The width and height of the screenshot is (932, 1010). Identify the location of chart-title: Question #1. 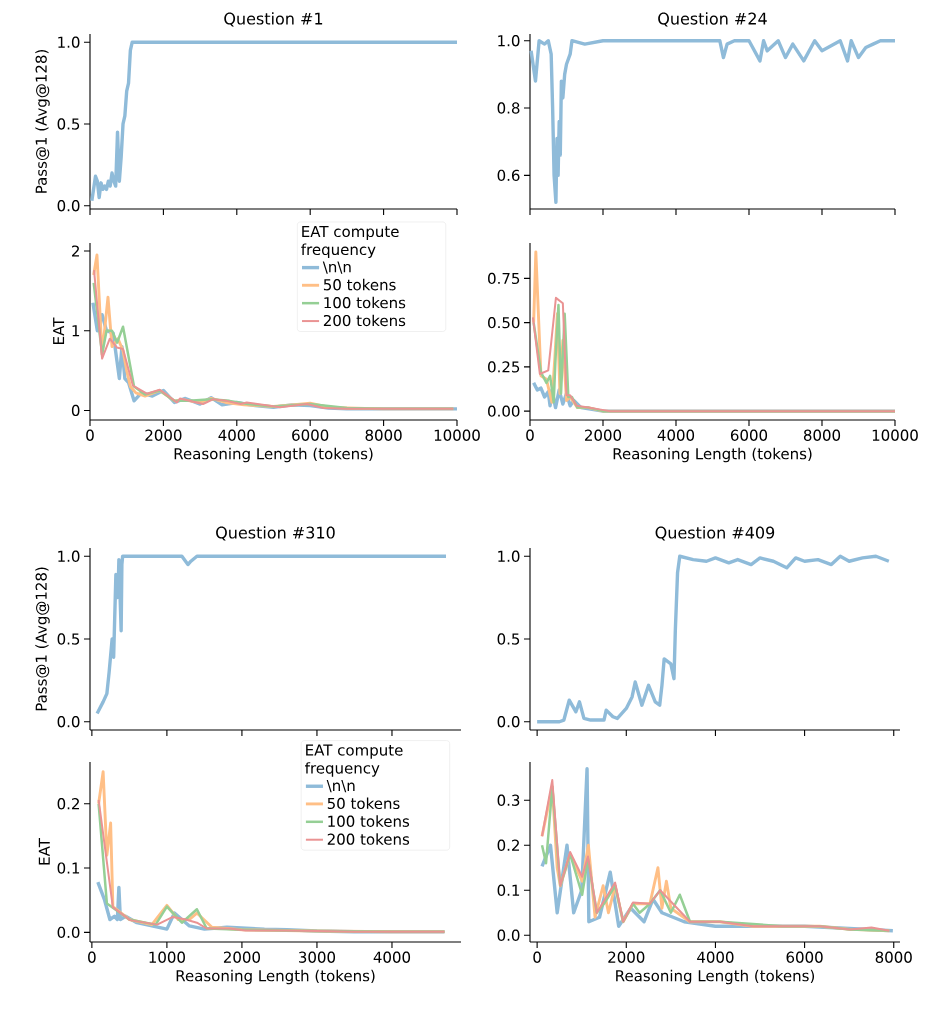
(273, 19).